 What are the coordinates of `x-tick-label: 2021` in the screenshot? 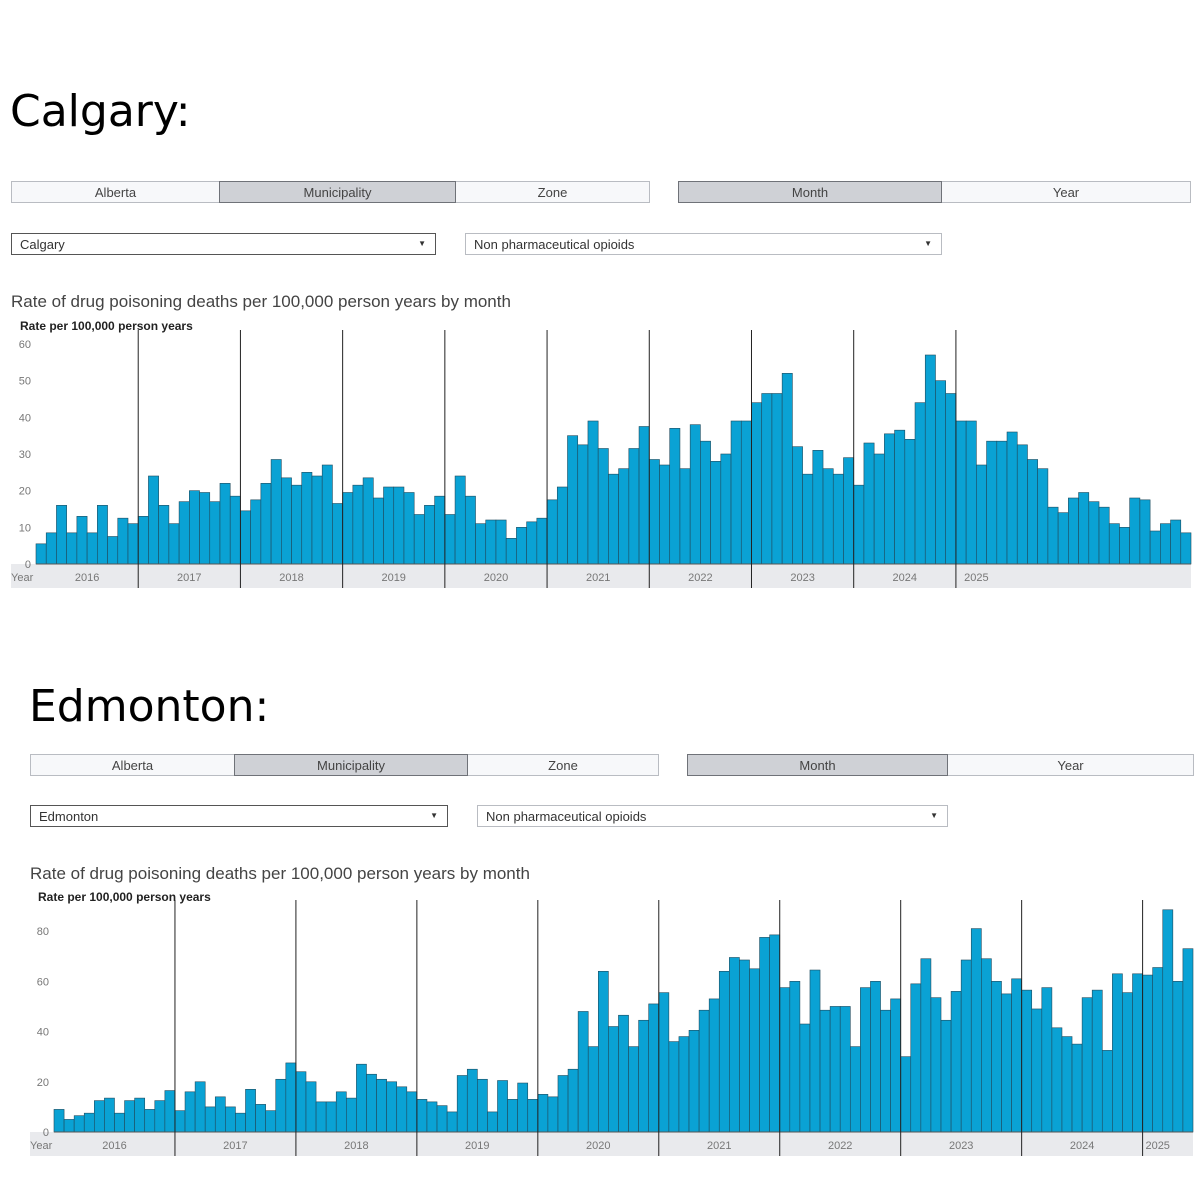 It's located at (598, 578).